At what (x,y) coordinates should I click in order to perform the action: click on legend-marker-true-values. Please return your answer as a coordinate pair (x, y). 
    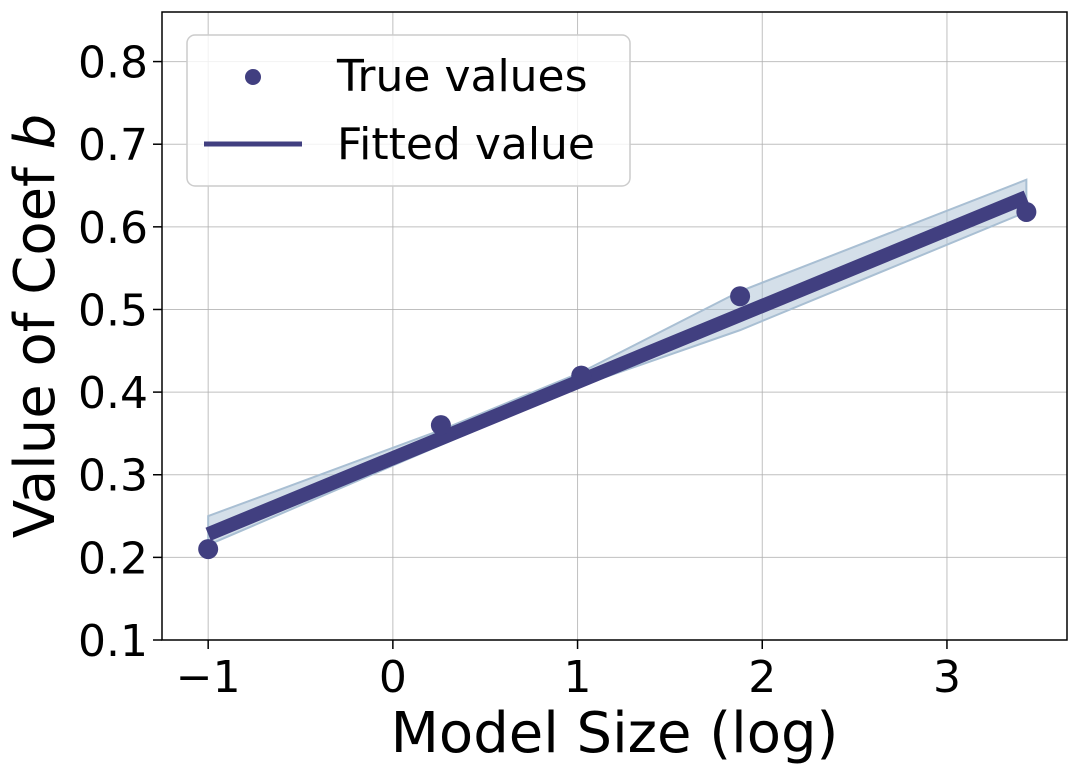
    Looking at the image, I should click on (253, 77).